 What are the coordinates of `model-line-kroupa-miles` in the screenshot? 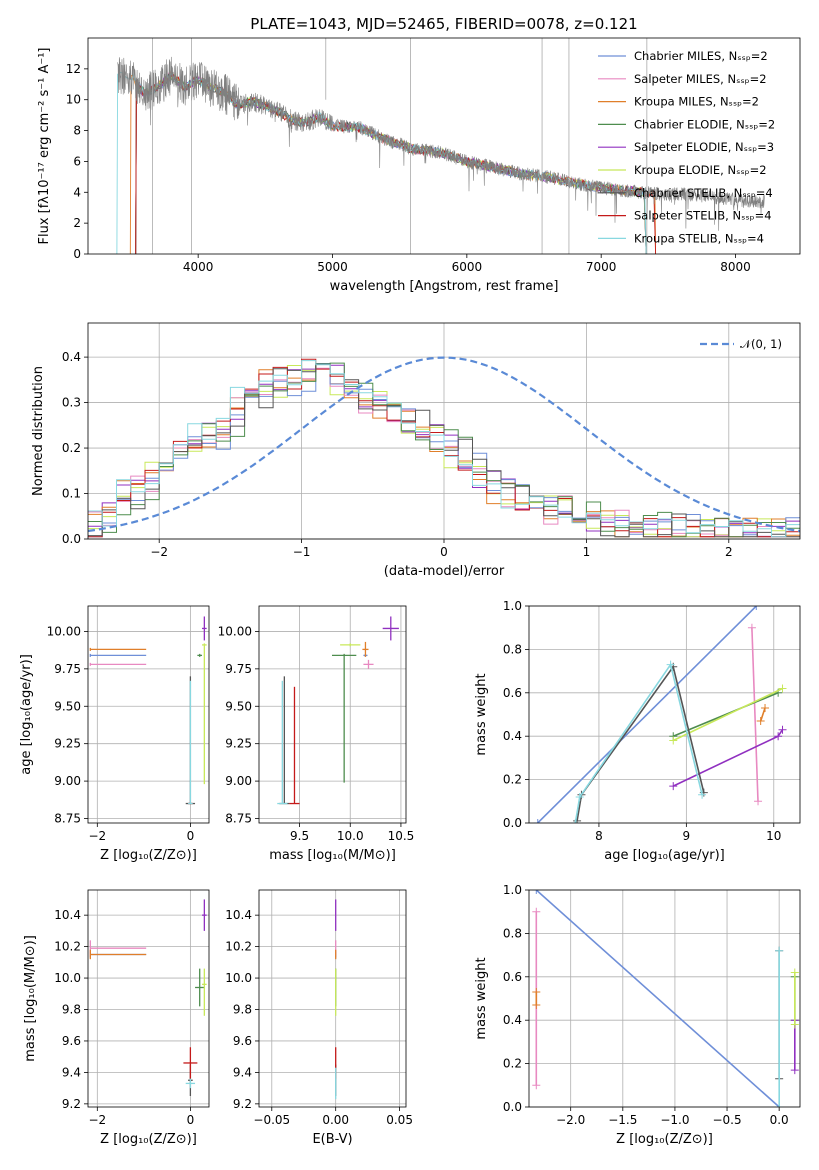 It's located at (393, 162).